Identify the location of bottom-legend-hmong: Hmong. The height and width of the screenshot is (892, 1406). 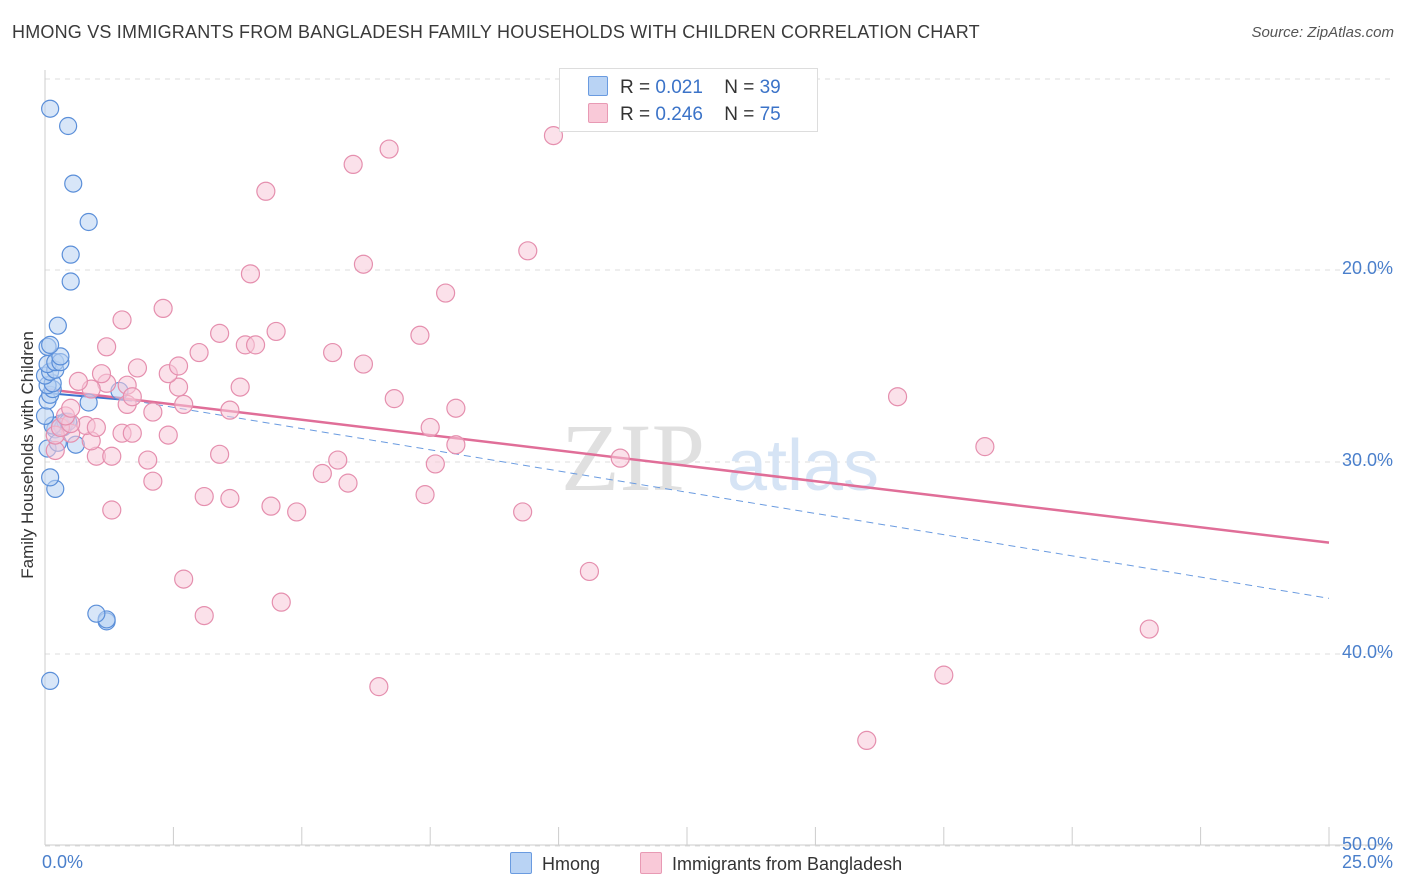
(555, 863).